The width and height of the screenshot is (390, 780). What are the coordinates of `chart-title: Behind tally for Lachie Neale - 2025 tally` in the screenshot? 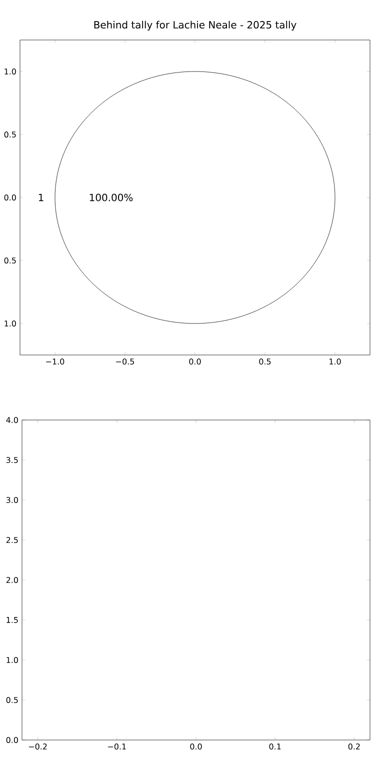 It's located at (195, 25).